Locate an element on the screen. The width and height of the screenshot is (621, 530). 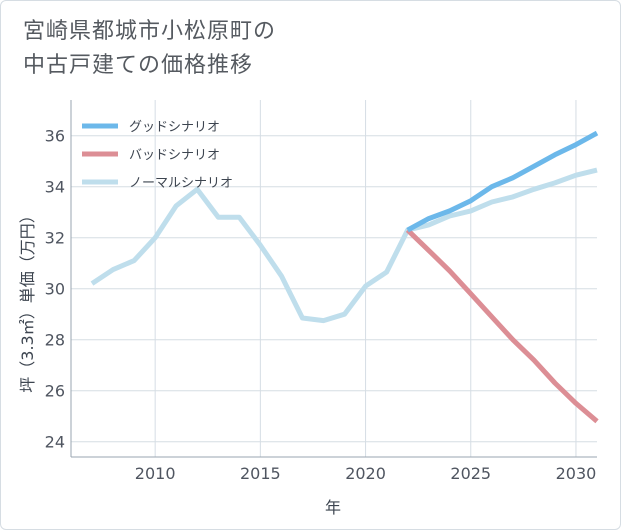
x-tick-label: 2030 is located at coordinates (576, 473).